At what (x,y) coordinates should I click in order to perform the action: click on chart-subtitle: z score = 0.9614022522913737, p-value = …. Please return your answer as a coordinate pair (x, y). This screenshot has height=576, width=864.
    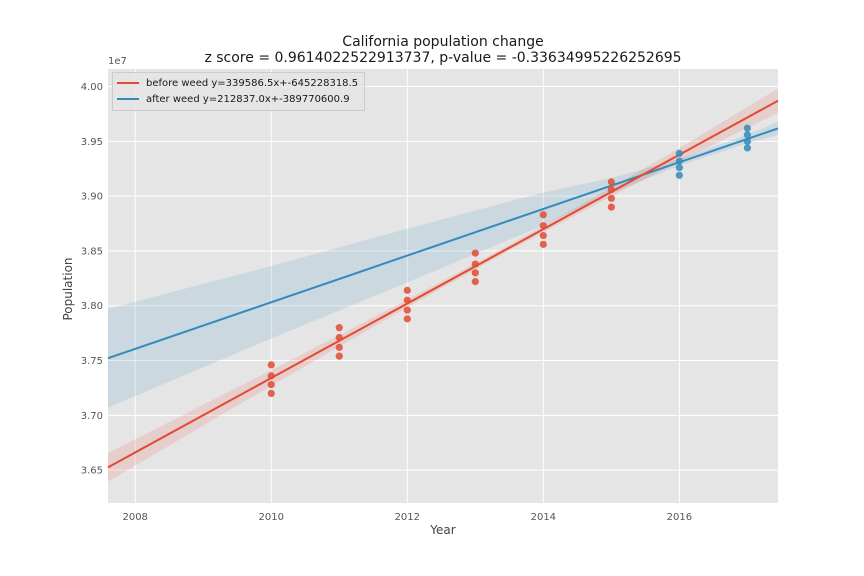
    Looking at the image, I should click on (443, 58).